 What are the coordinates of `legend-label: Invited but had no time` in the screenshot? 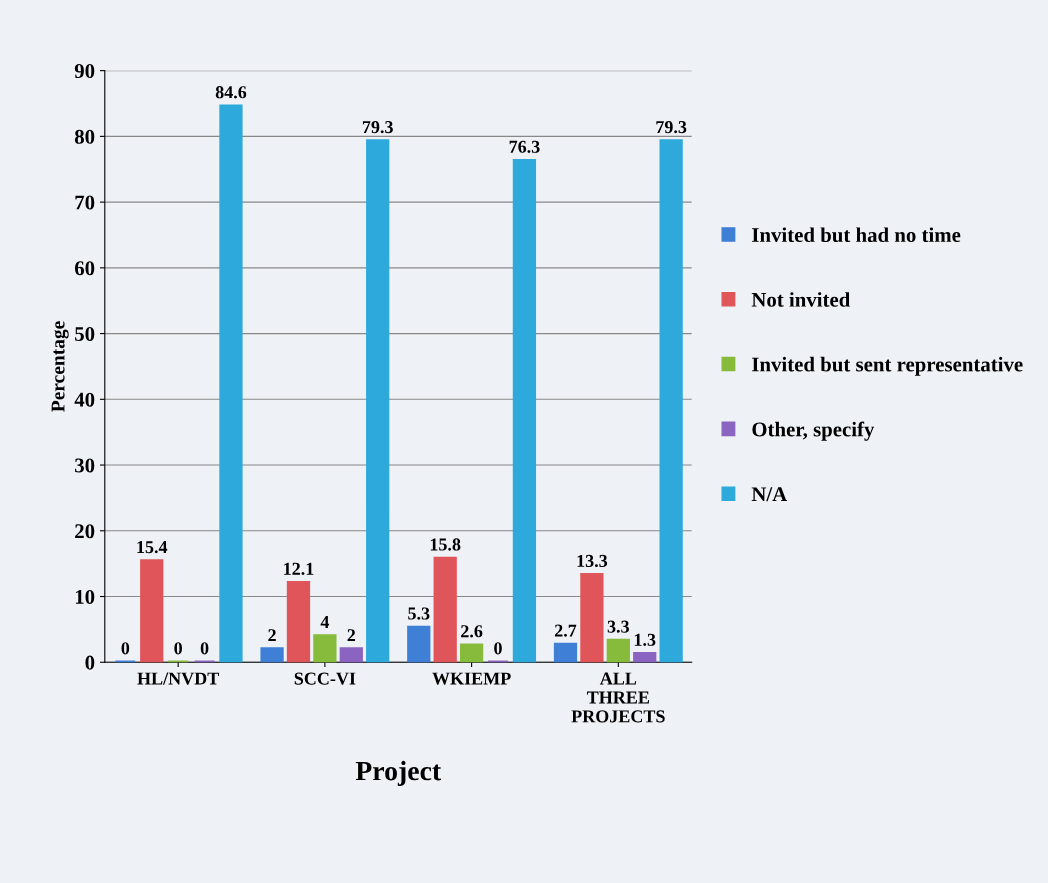 It's located at (856, 235).